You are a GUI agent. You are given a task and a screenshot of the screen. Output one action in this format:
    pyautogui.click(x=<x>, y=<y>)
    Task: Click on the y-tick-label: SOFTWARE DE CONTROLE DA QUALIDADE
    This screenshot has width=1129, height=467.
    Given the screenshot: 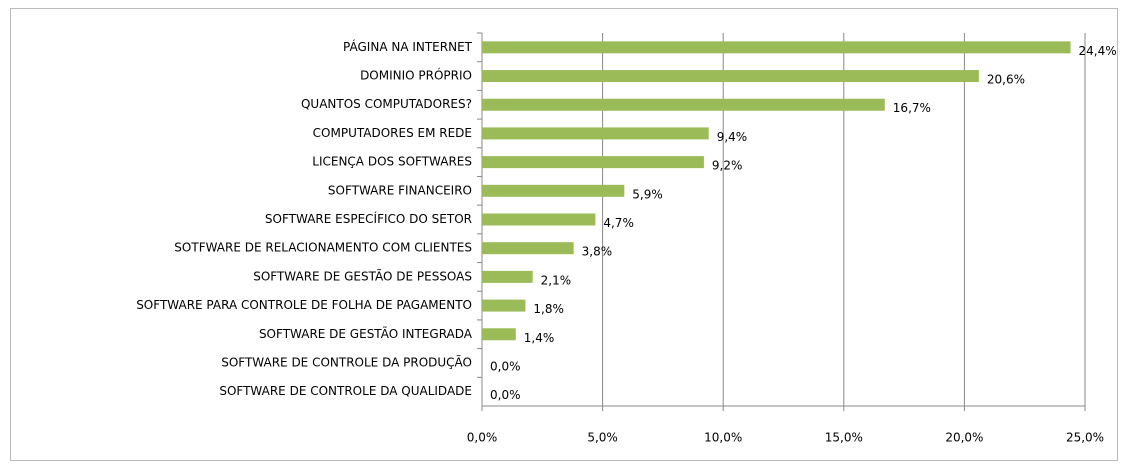 What is the action you would take?
    pyautogui.click(x=345, y=391)
    